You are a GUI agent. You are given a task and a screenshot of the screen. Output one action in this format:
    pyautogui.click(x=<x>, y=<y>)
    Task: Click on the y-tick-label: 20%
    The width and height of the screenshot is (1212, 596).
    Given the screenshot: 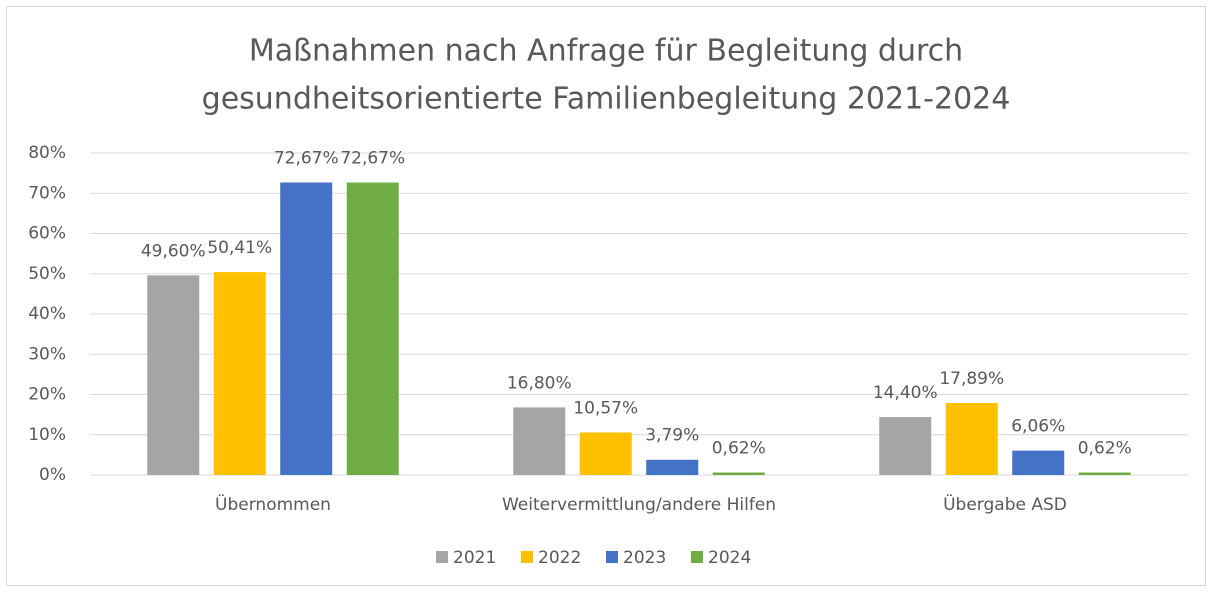 What is the action you would take?
    pyautogui.click(x=47, y=395)
    